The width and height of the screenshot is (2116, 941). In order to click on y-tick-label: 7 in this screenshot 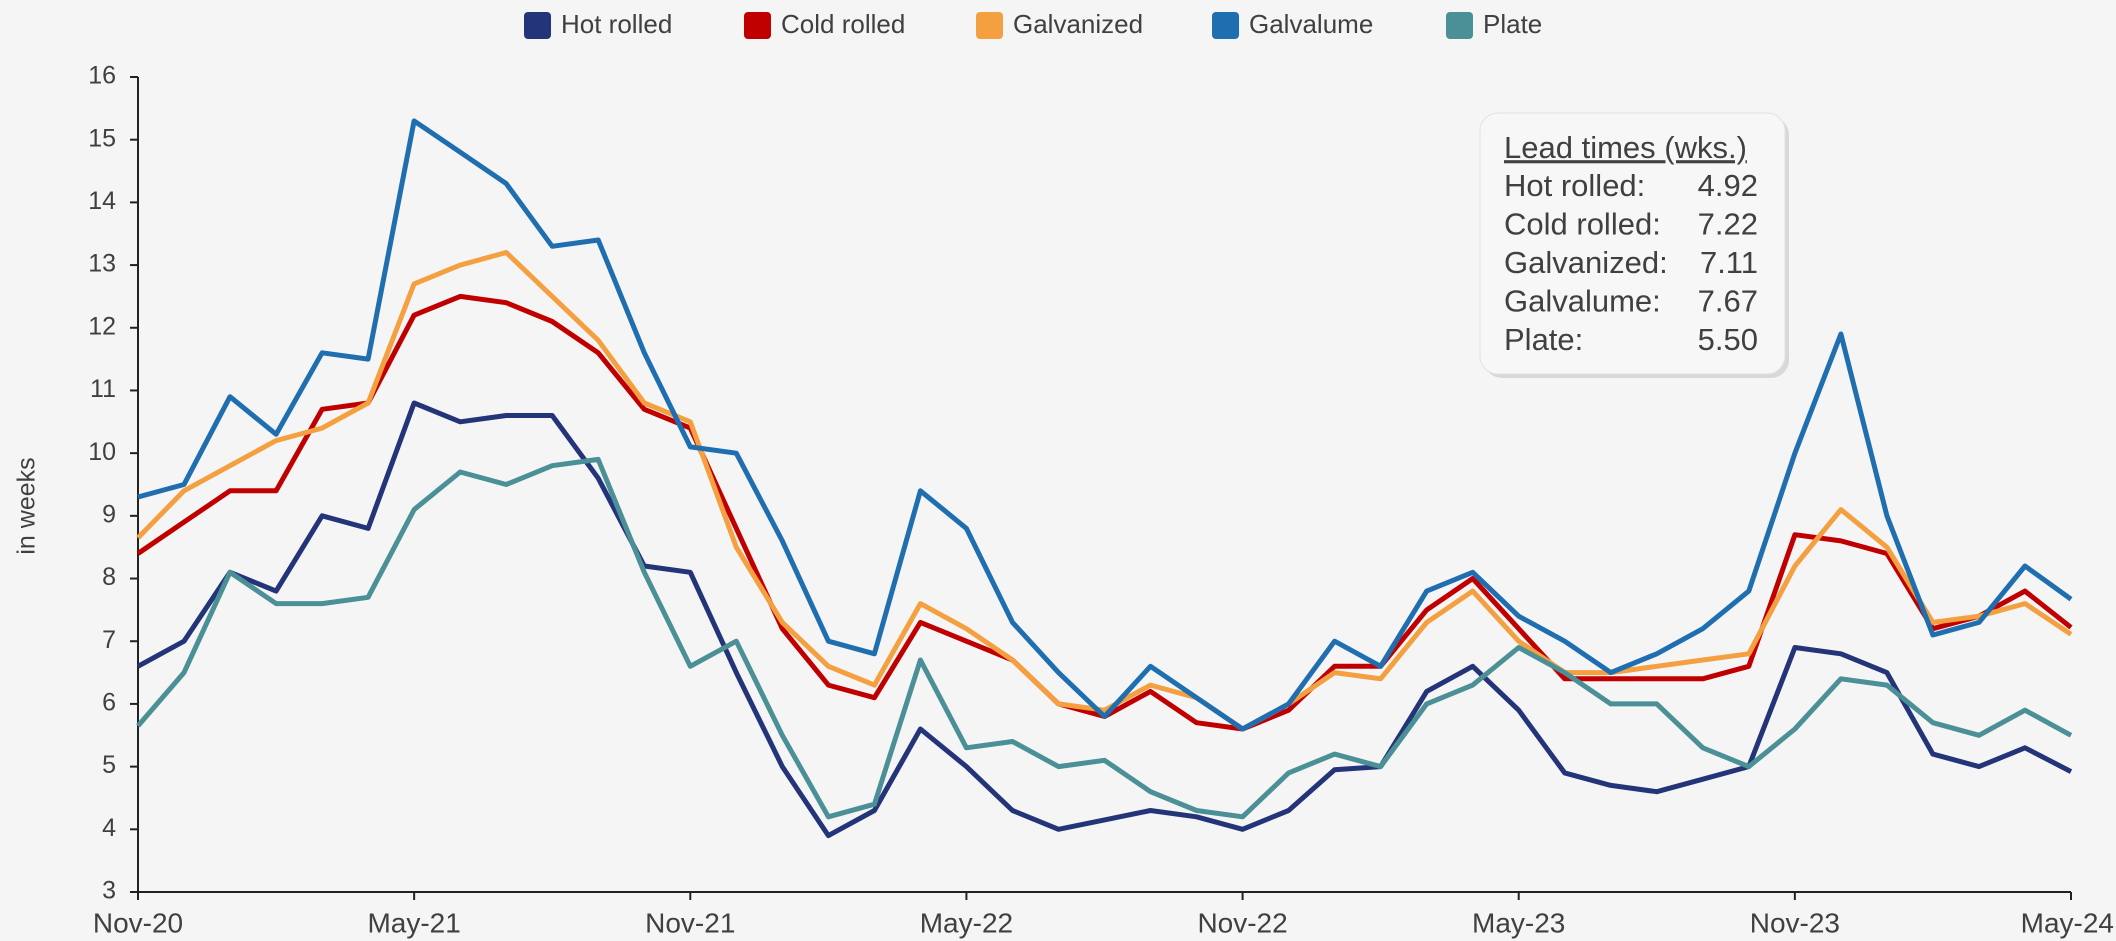, I will do `click(109, 640)`.